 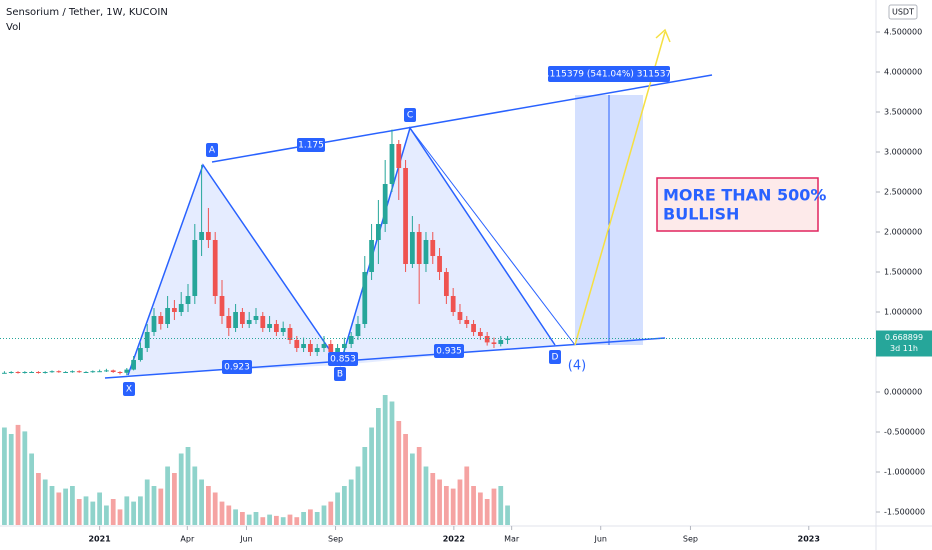 I want to click on y-tick-label: 3.500000, so click(x=903, y=112).